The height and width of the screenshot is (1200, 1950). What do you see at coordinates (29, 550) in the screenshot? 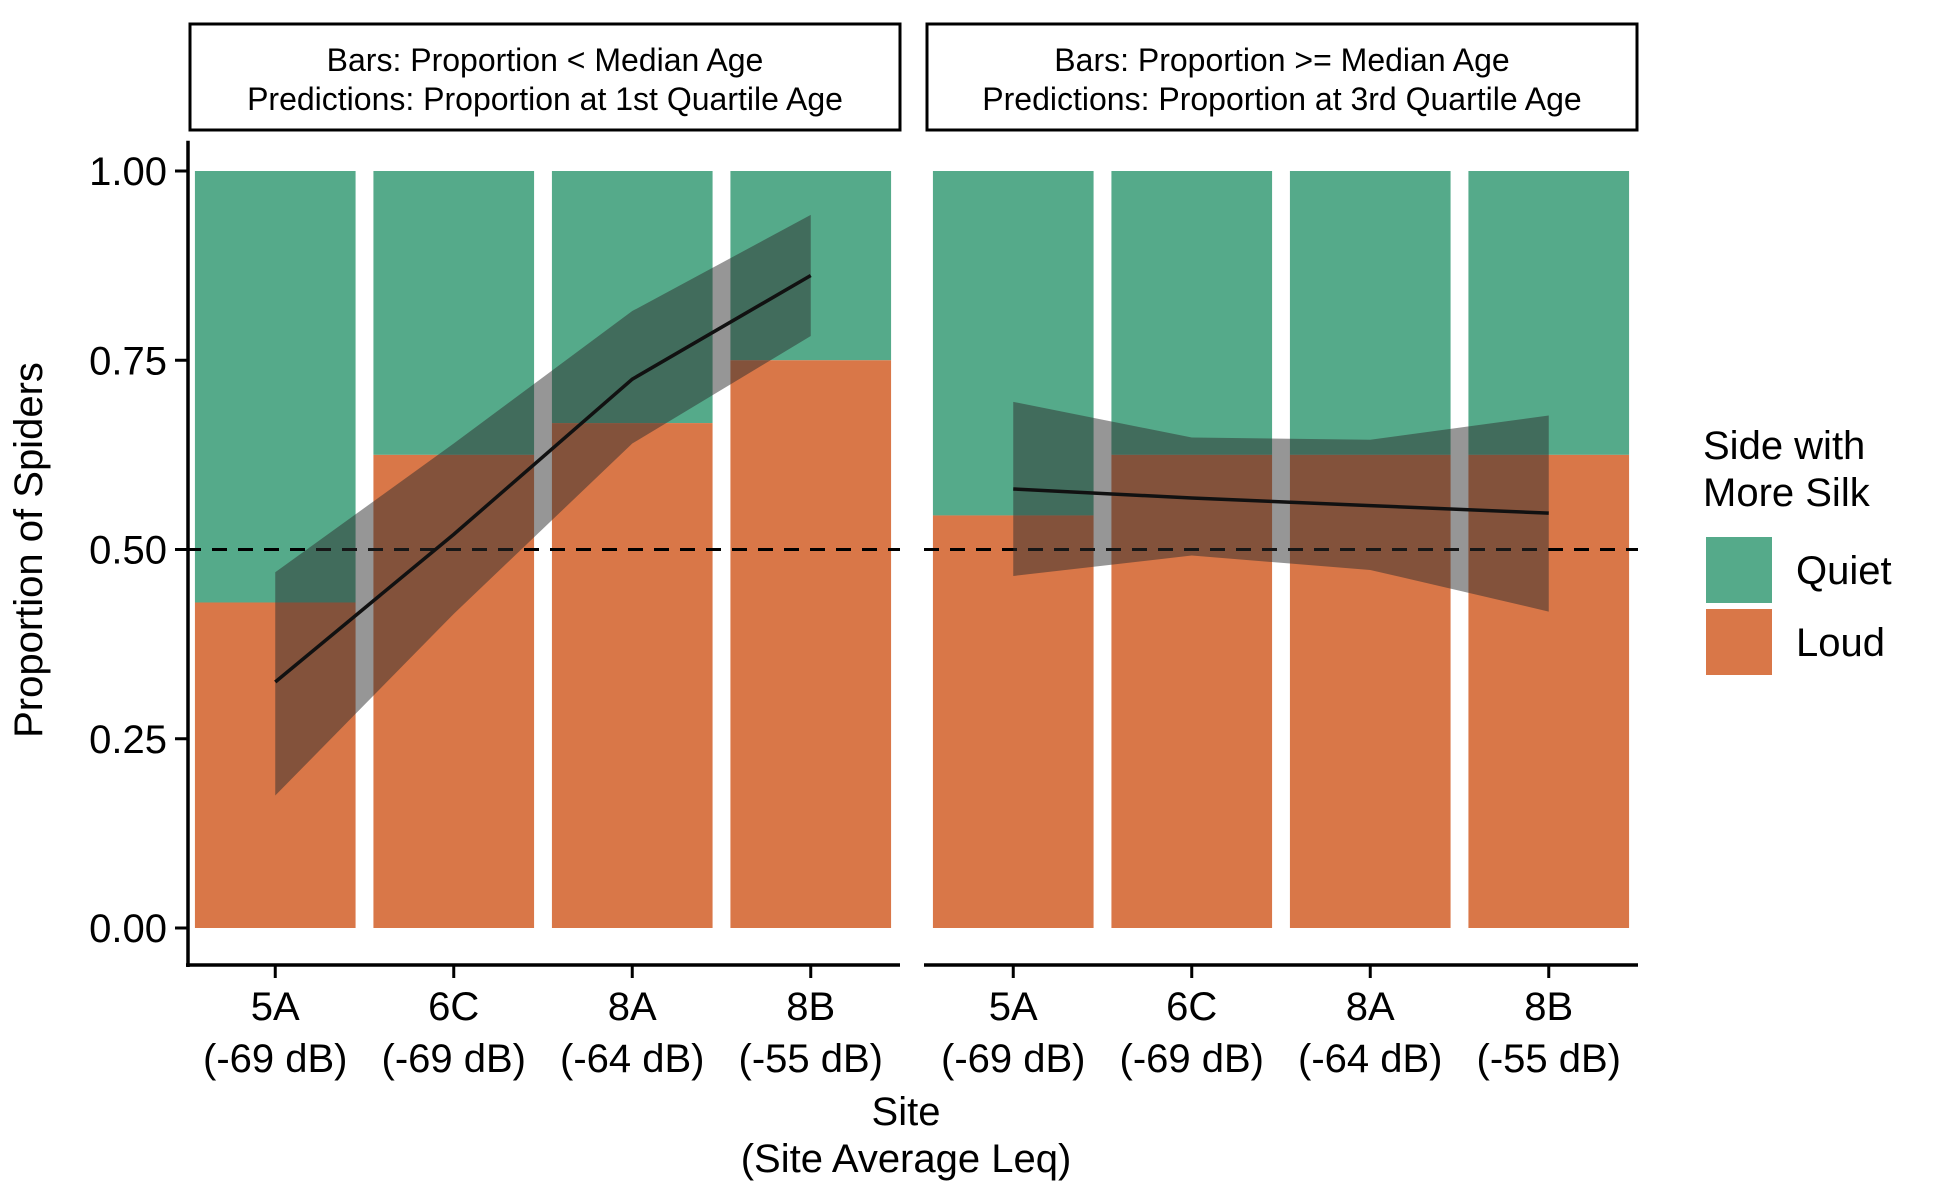
I see `y-axis-title: Proportion of Spiders` at bounding box center [29, 550].